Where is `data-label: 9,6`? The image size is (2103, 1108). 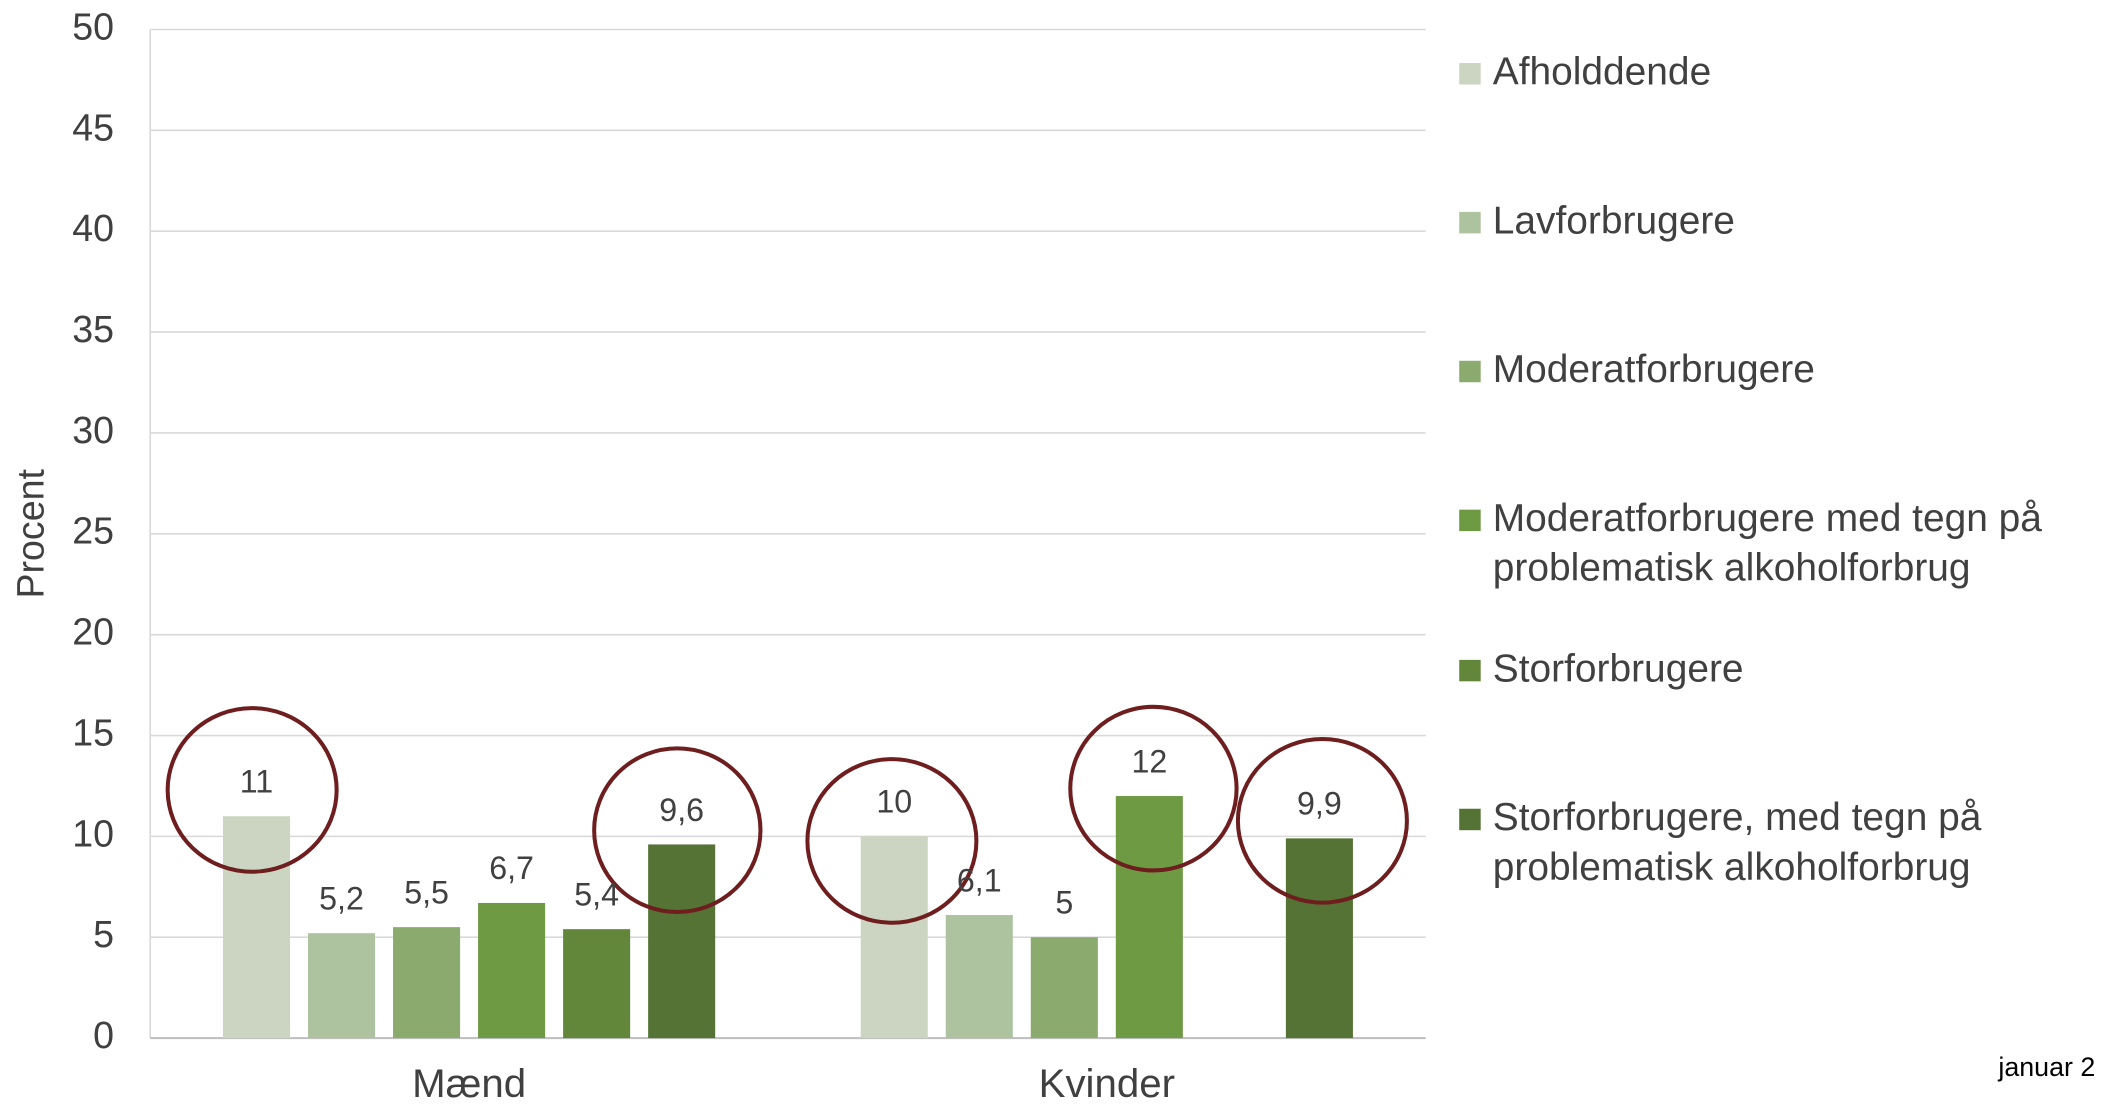
data-label: 9,6 is located at coordinates (681, 810).